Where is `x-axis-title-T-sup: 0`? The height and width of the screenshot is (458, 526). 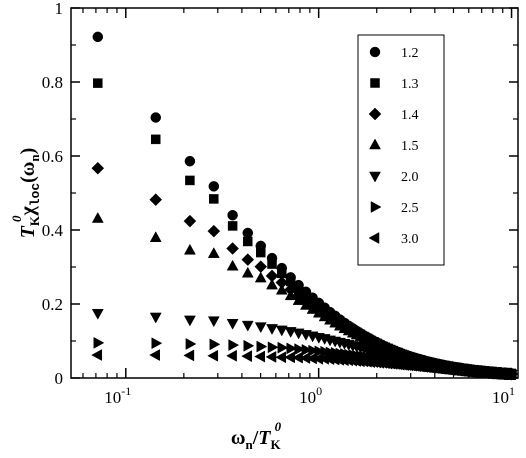
x-axis-title-T-sup: 0 is located at coordinates (278, 426).